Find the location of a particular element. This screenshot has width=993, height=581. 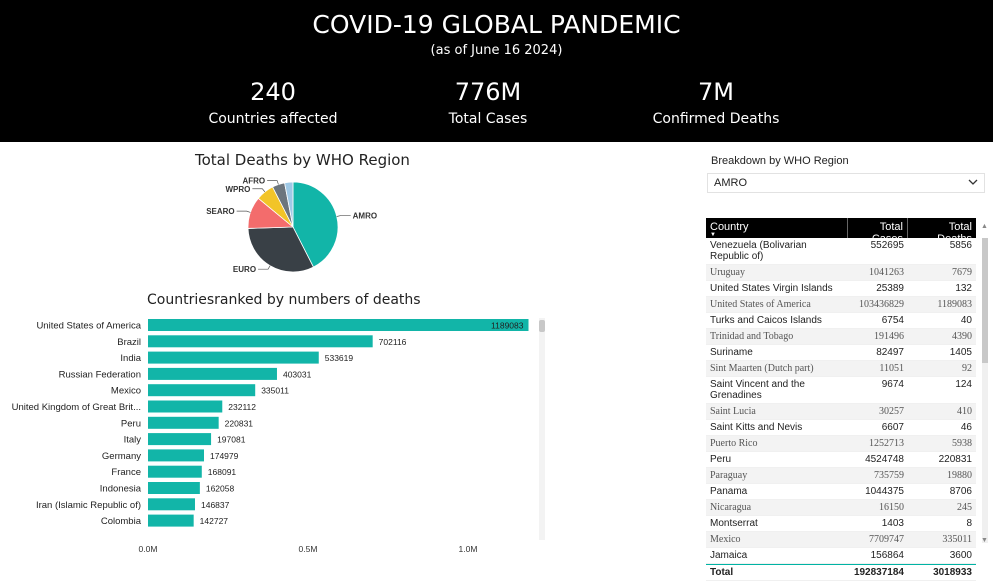

total-deaths: 3018933 is located at coordinates (952, 572).